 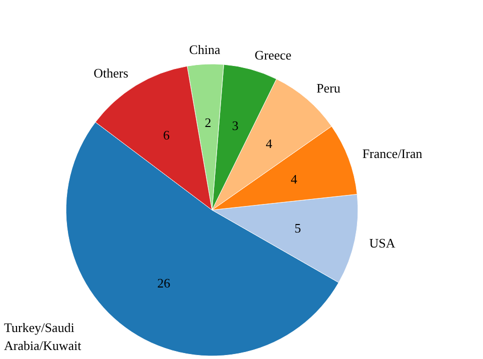 What do you see at coordinates (297, 228) in the screenshot?
I see `data-label: 5` at bounding box center [297, 228].